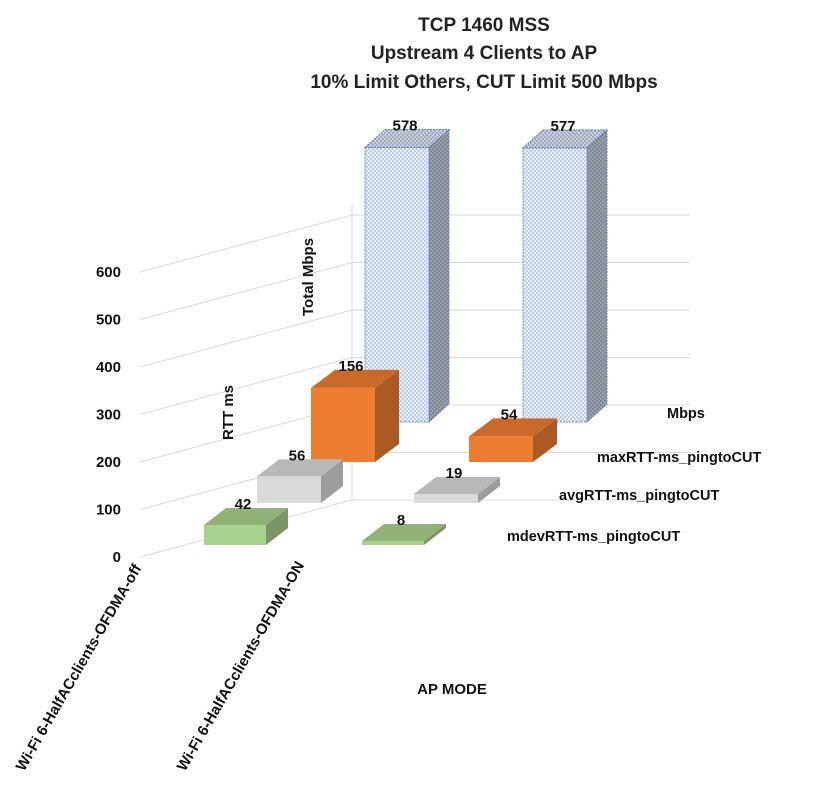  I want to click on bar: 42, so click(246, 520).